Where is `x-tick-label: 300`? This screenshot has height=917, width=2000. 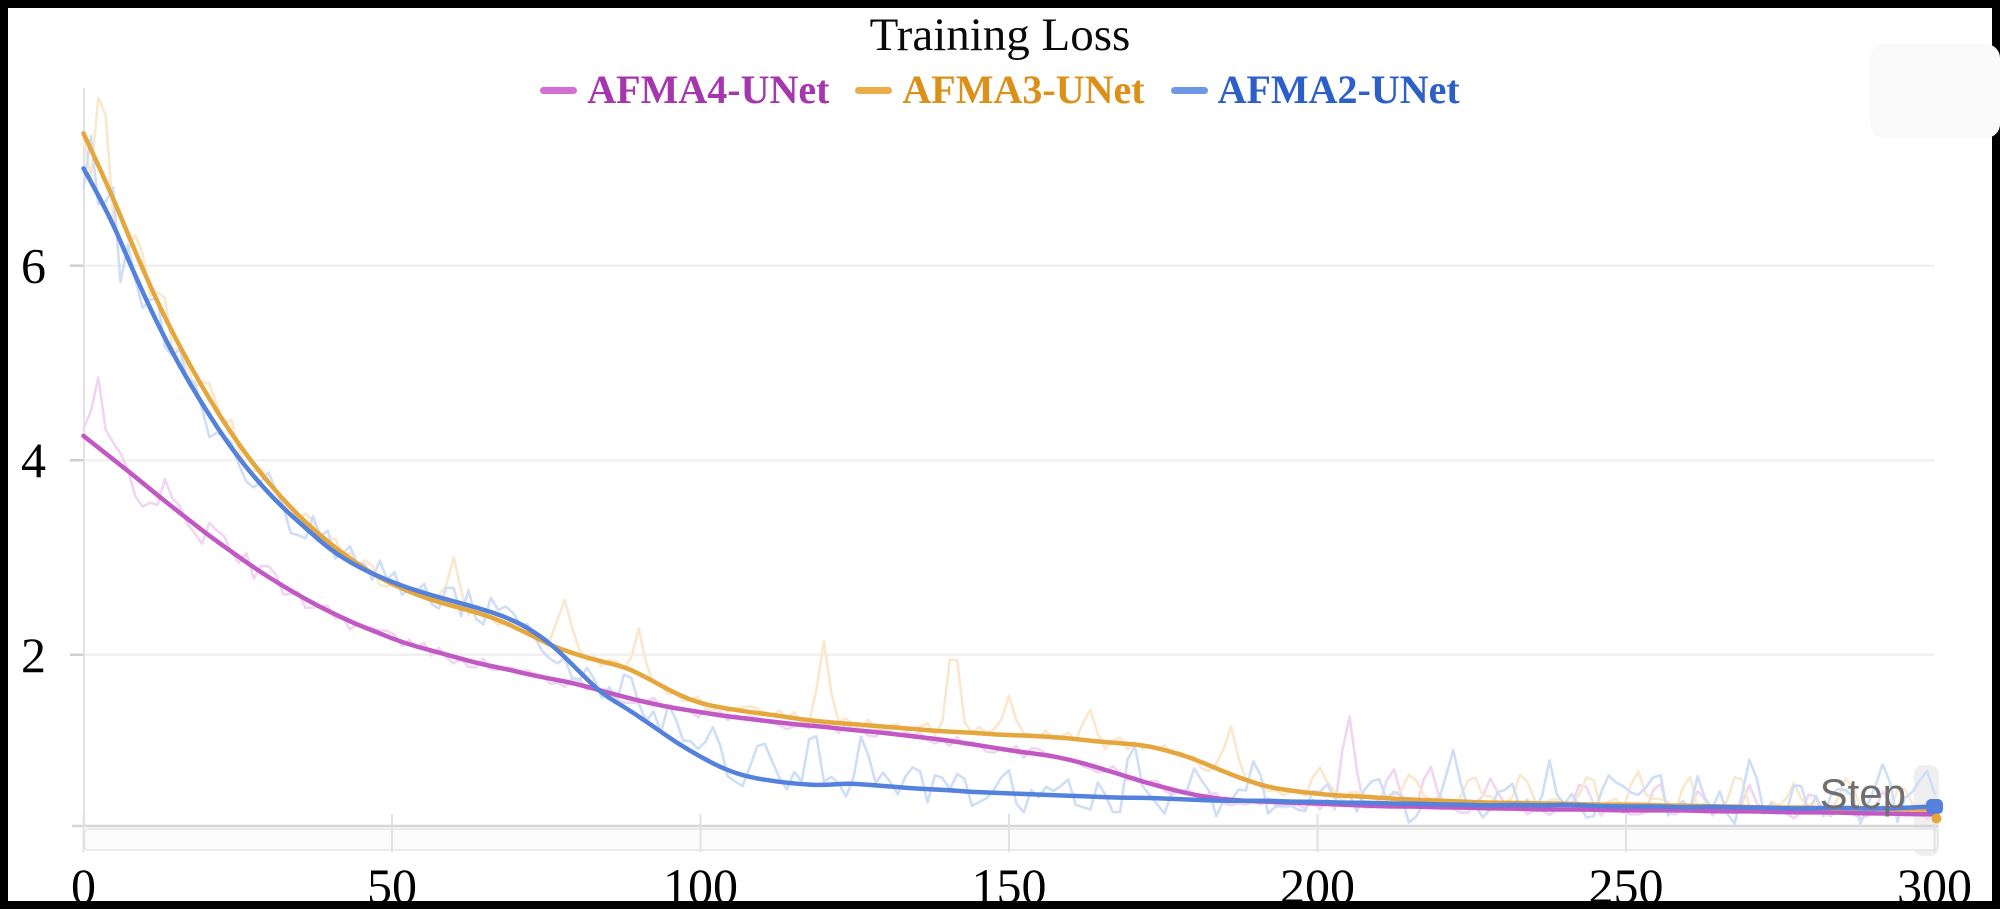
x-tick-label: 300 is located at coordinates (1934, 886).